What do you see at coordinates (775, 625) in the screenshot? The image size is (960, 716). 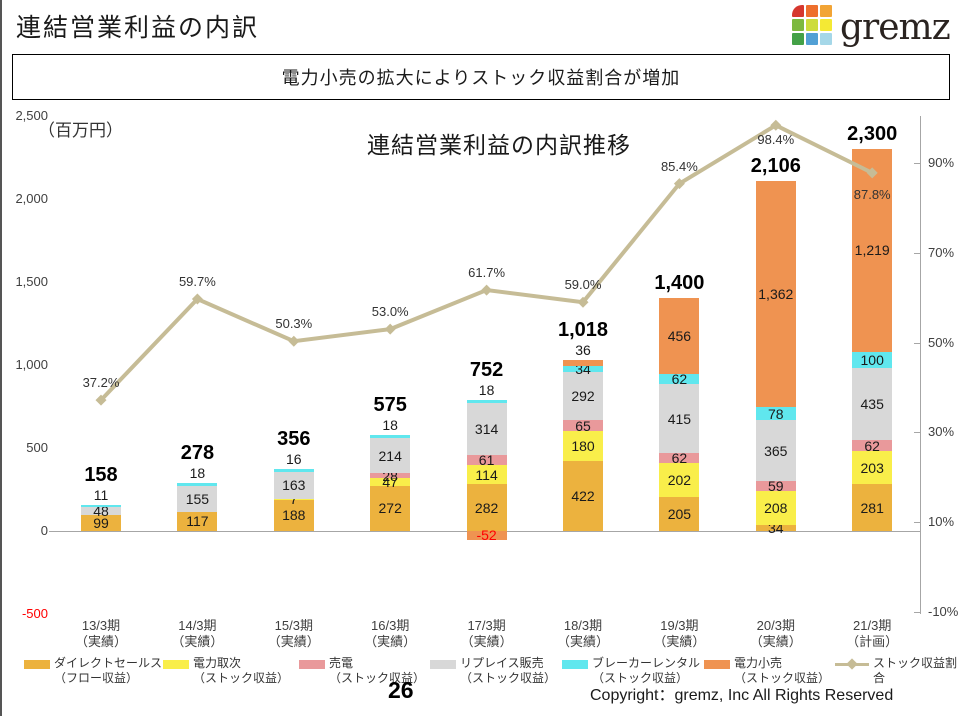 I see `x-axis-label-line: 20/3期` at bounding box center [775, 625].